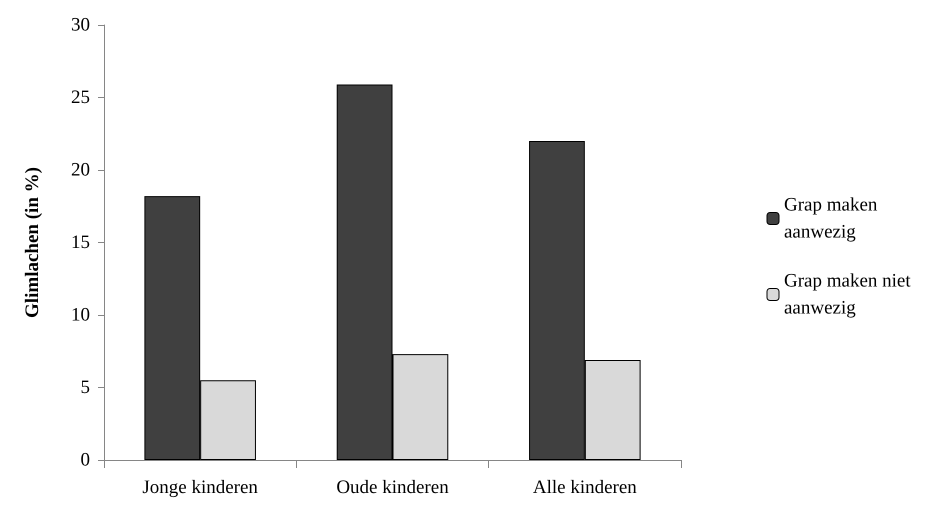 This screenshot has height=513, width=949. I want to click on y-tick-label: 30, so click(80, 25).